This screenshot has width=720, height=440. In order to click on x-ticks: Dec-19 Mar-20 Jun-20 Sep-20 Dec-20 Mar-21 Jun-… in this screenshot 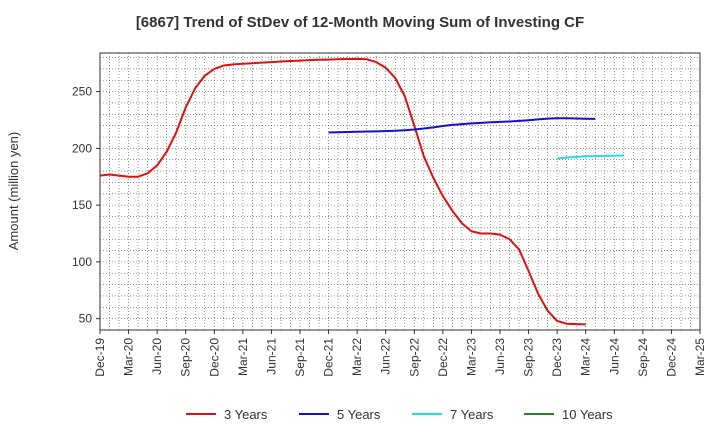, I will do `click(400, 353)`.